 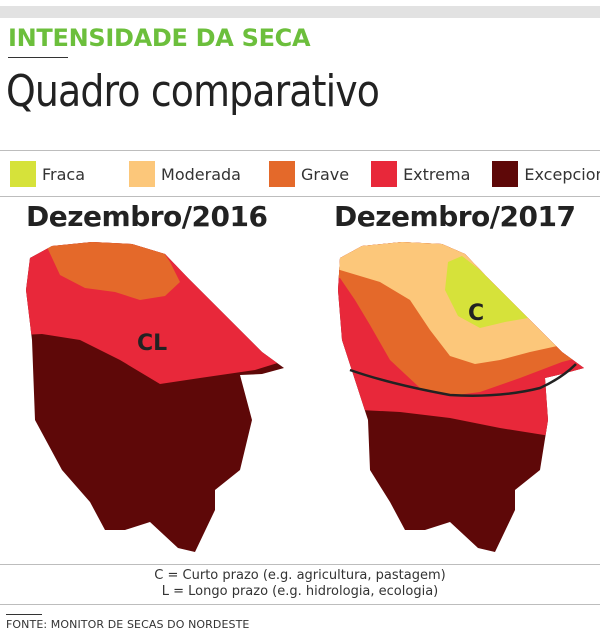 I want to click on long-term-boundary-line, so click(x=463, y=380).